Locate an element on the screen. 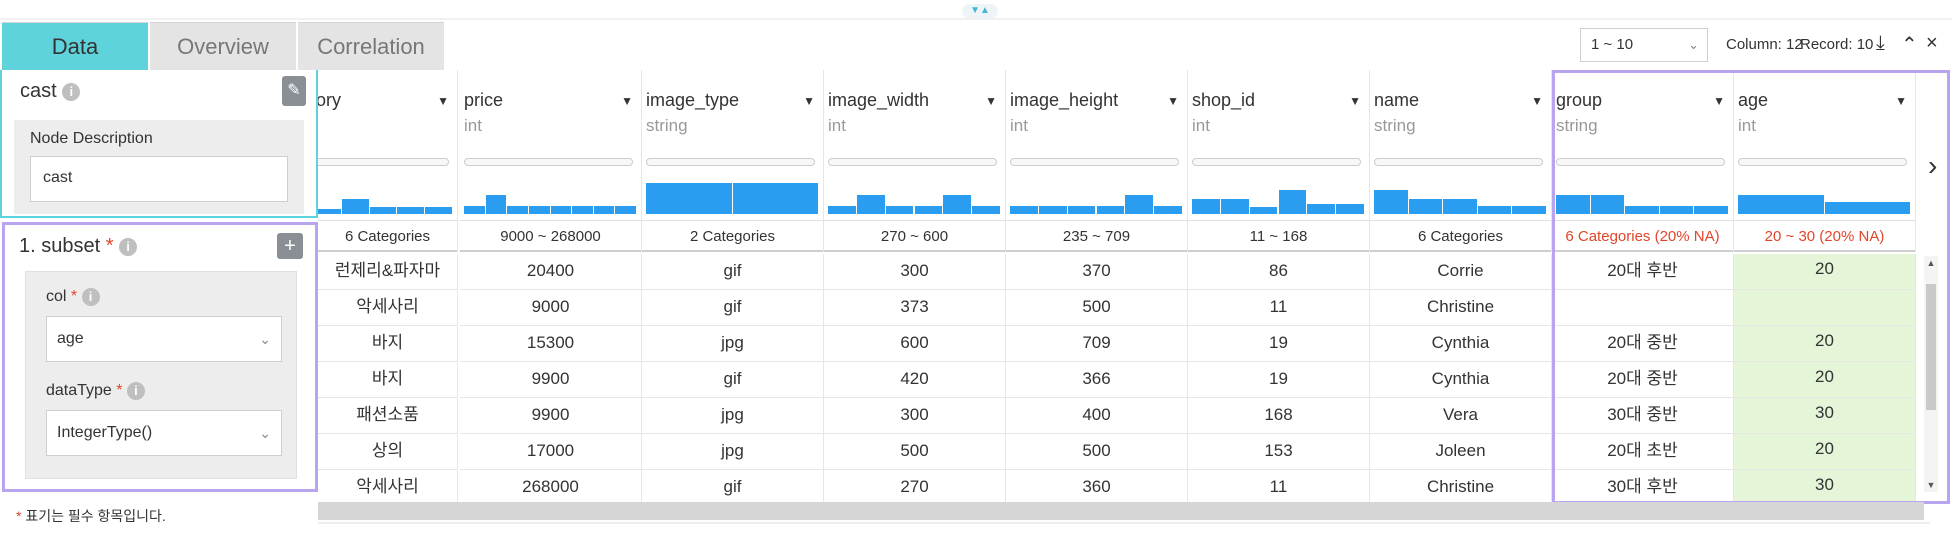  table-cell-price: 20400 is located at coordinates (551, 272).